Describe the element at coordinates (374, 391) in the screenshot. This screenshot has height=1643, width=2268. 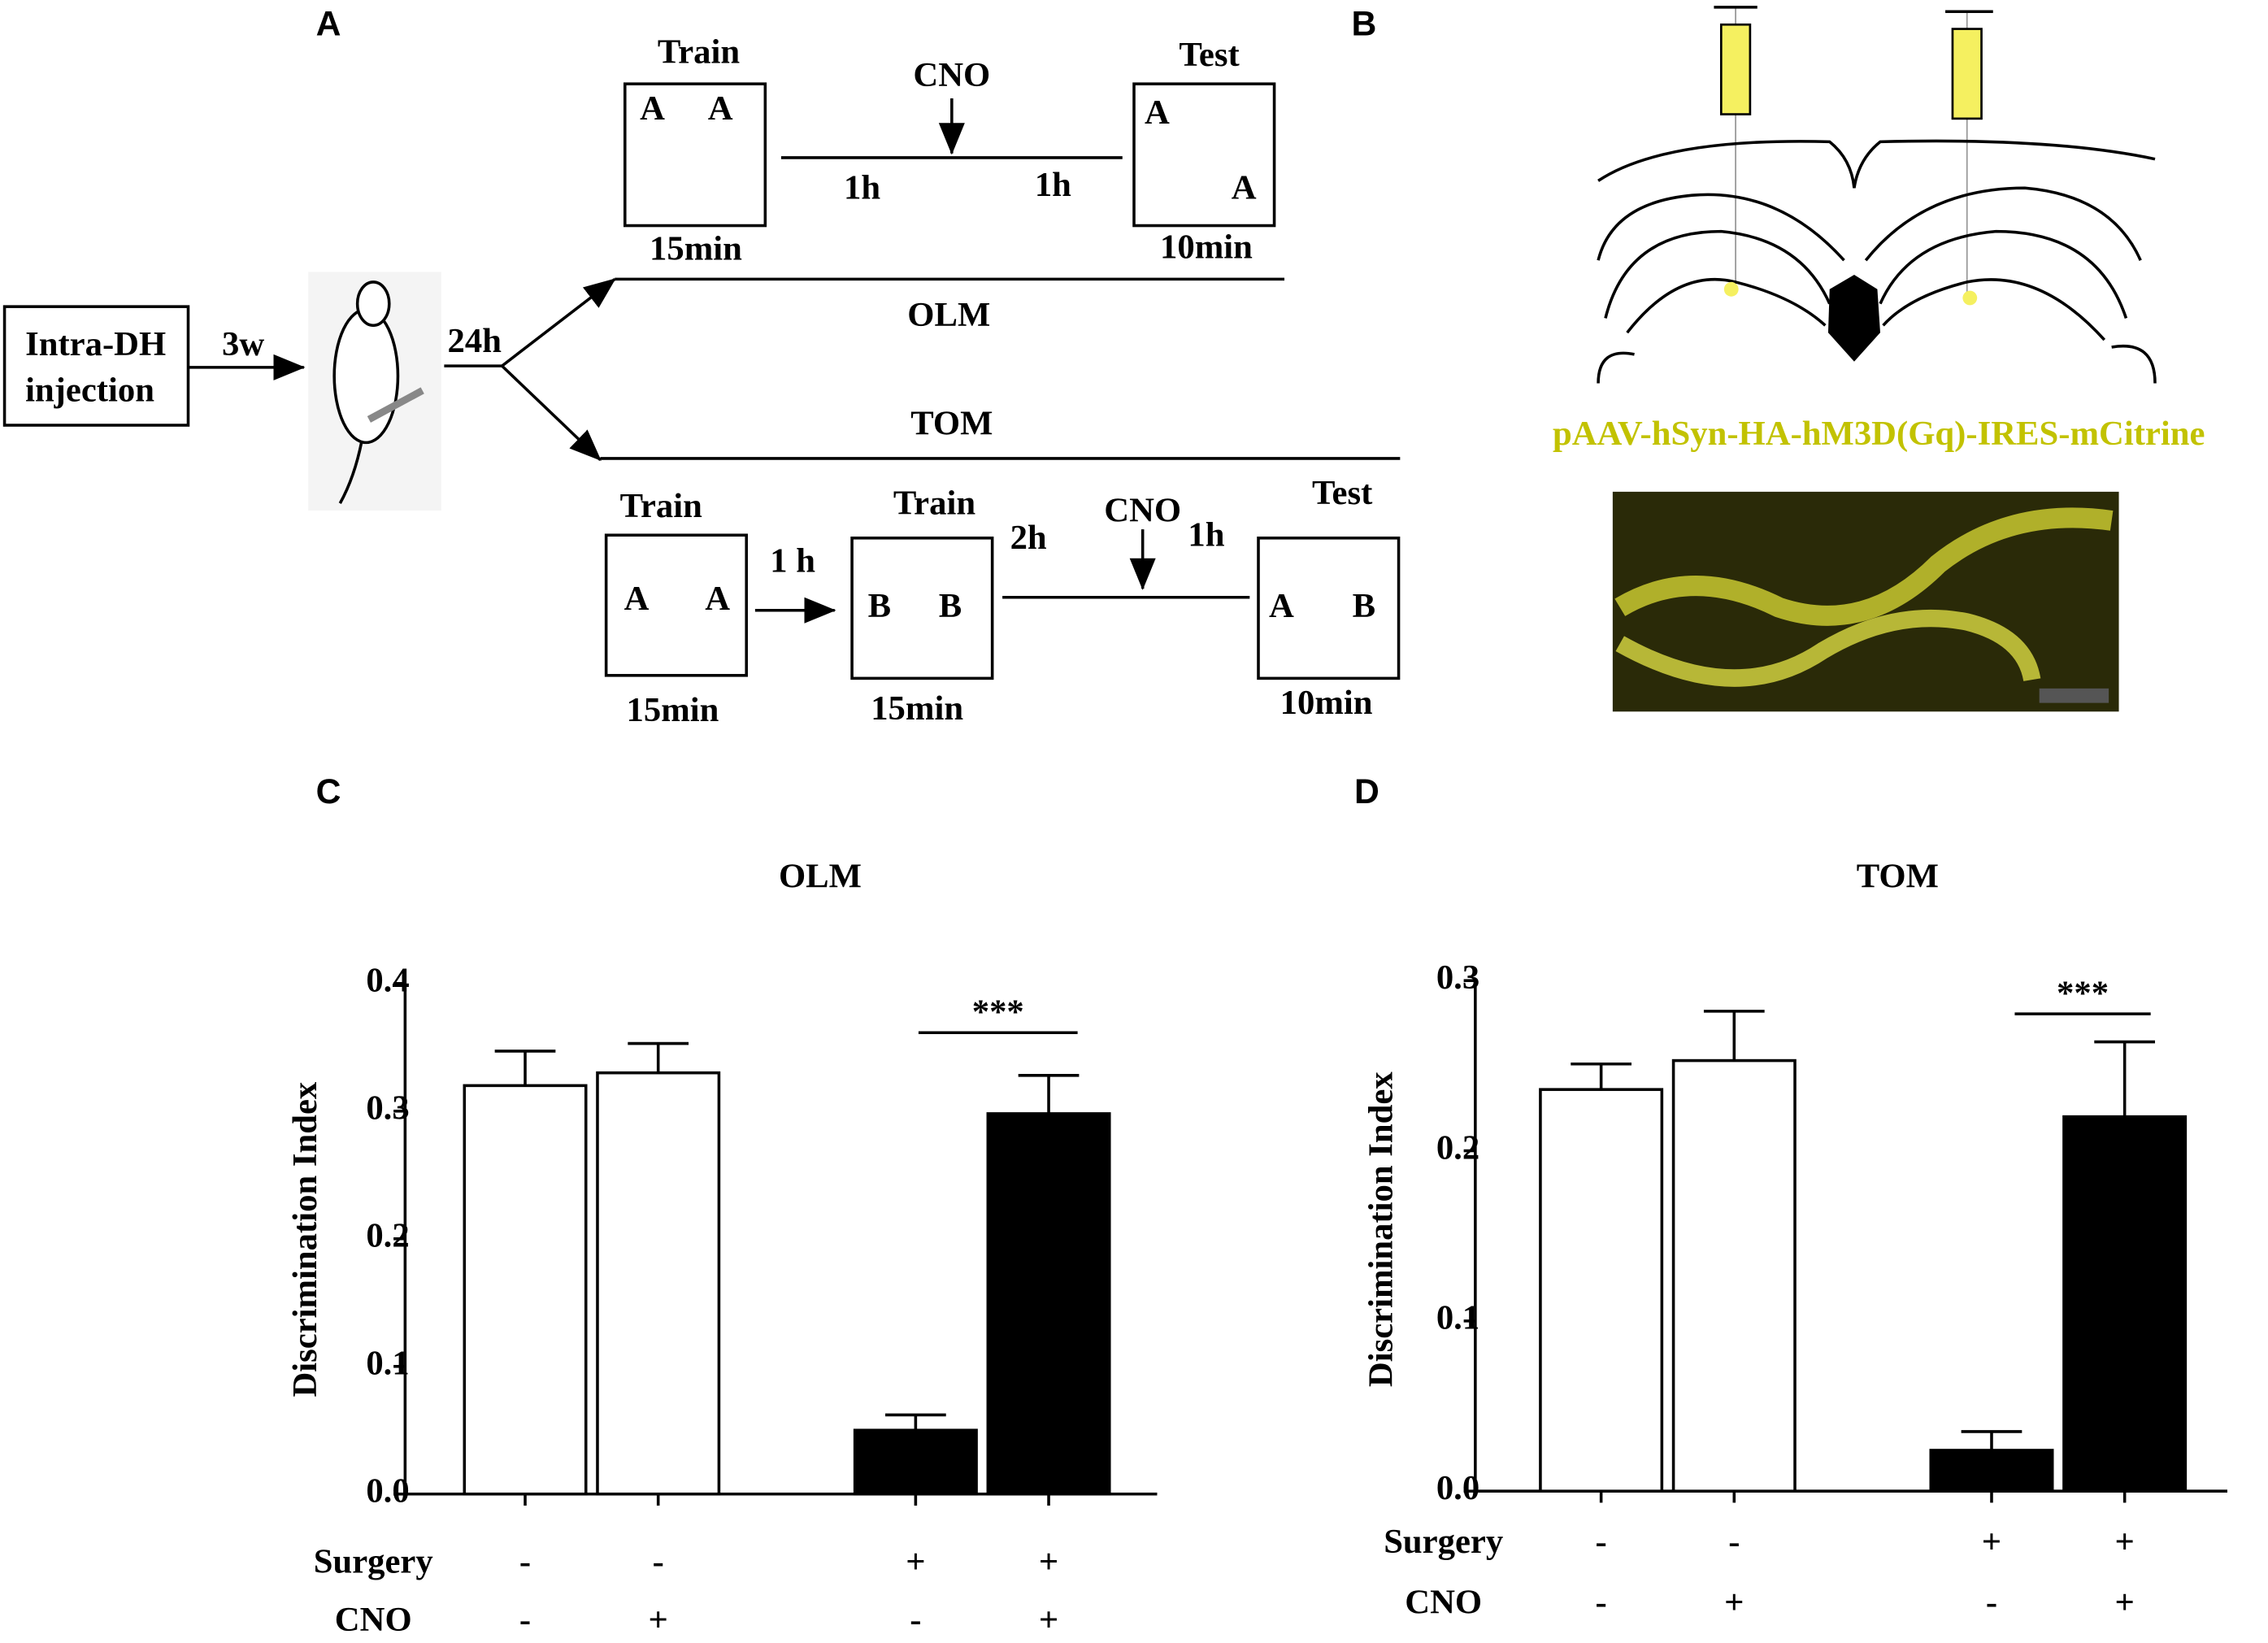
I see `mouse` at that location.